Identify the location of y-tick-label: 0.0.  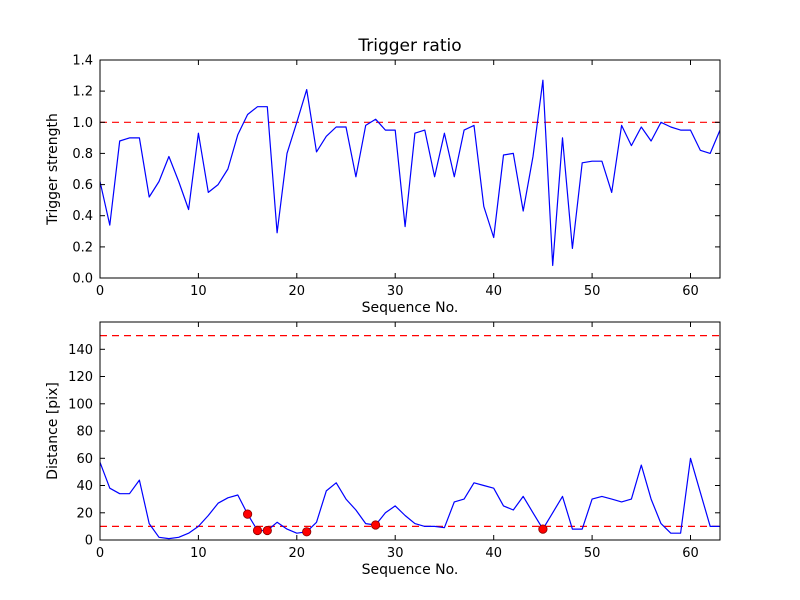
(82, 279).